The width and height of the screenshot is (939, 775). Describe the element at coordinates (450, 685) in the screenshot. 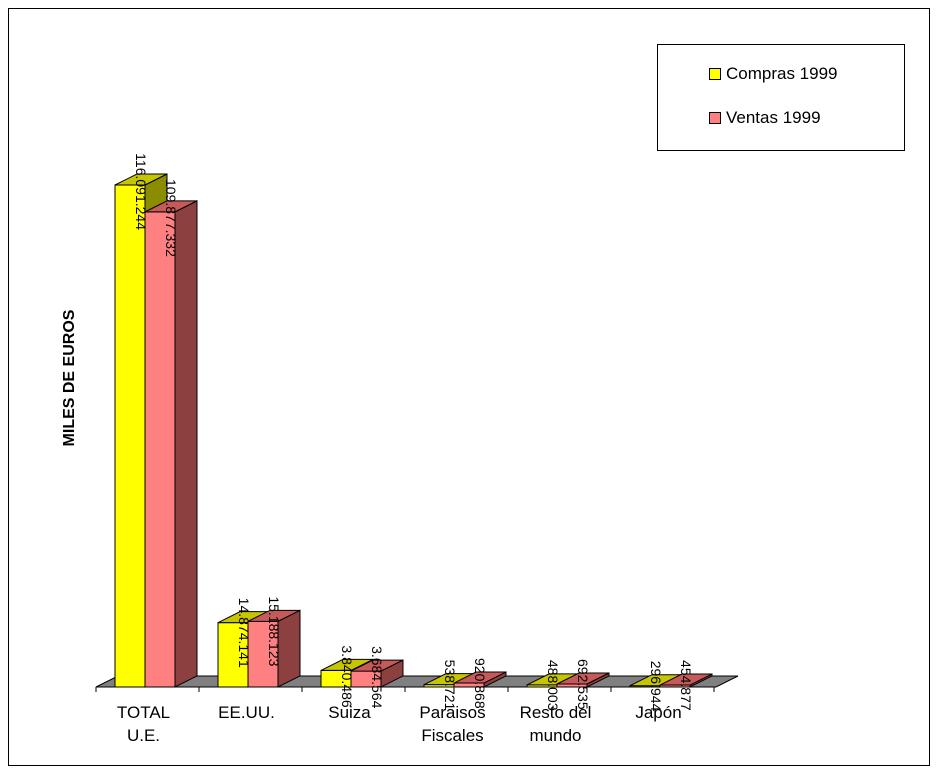

I see `data-label-compras: 538.721` at that location.